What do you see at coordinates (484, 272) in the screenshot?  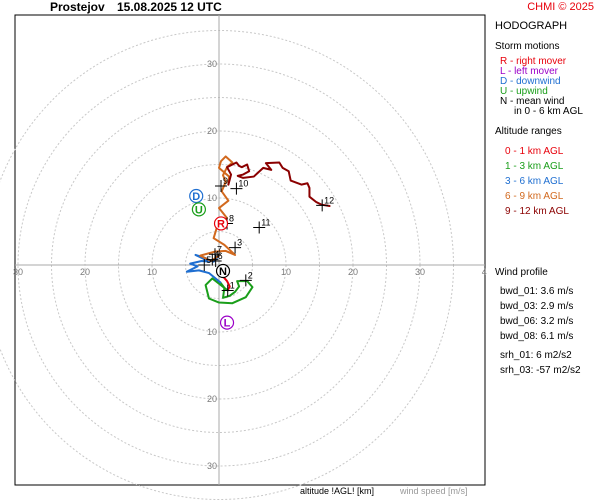 I see `x-tick-label: 4` at bounding box center [484, 272].